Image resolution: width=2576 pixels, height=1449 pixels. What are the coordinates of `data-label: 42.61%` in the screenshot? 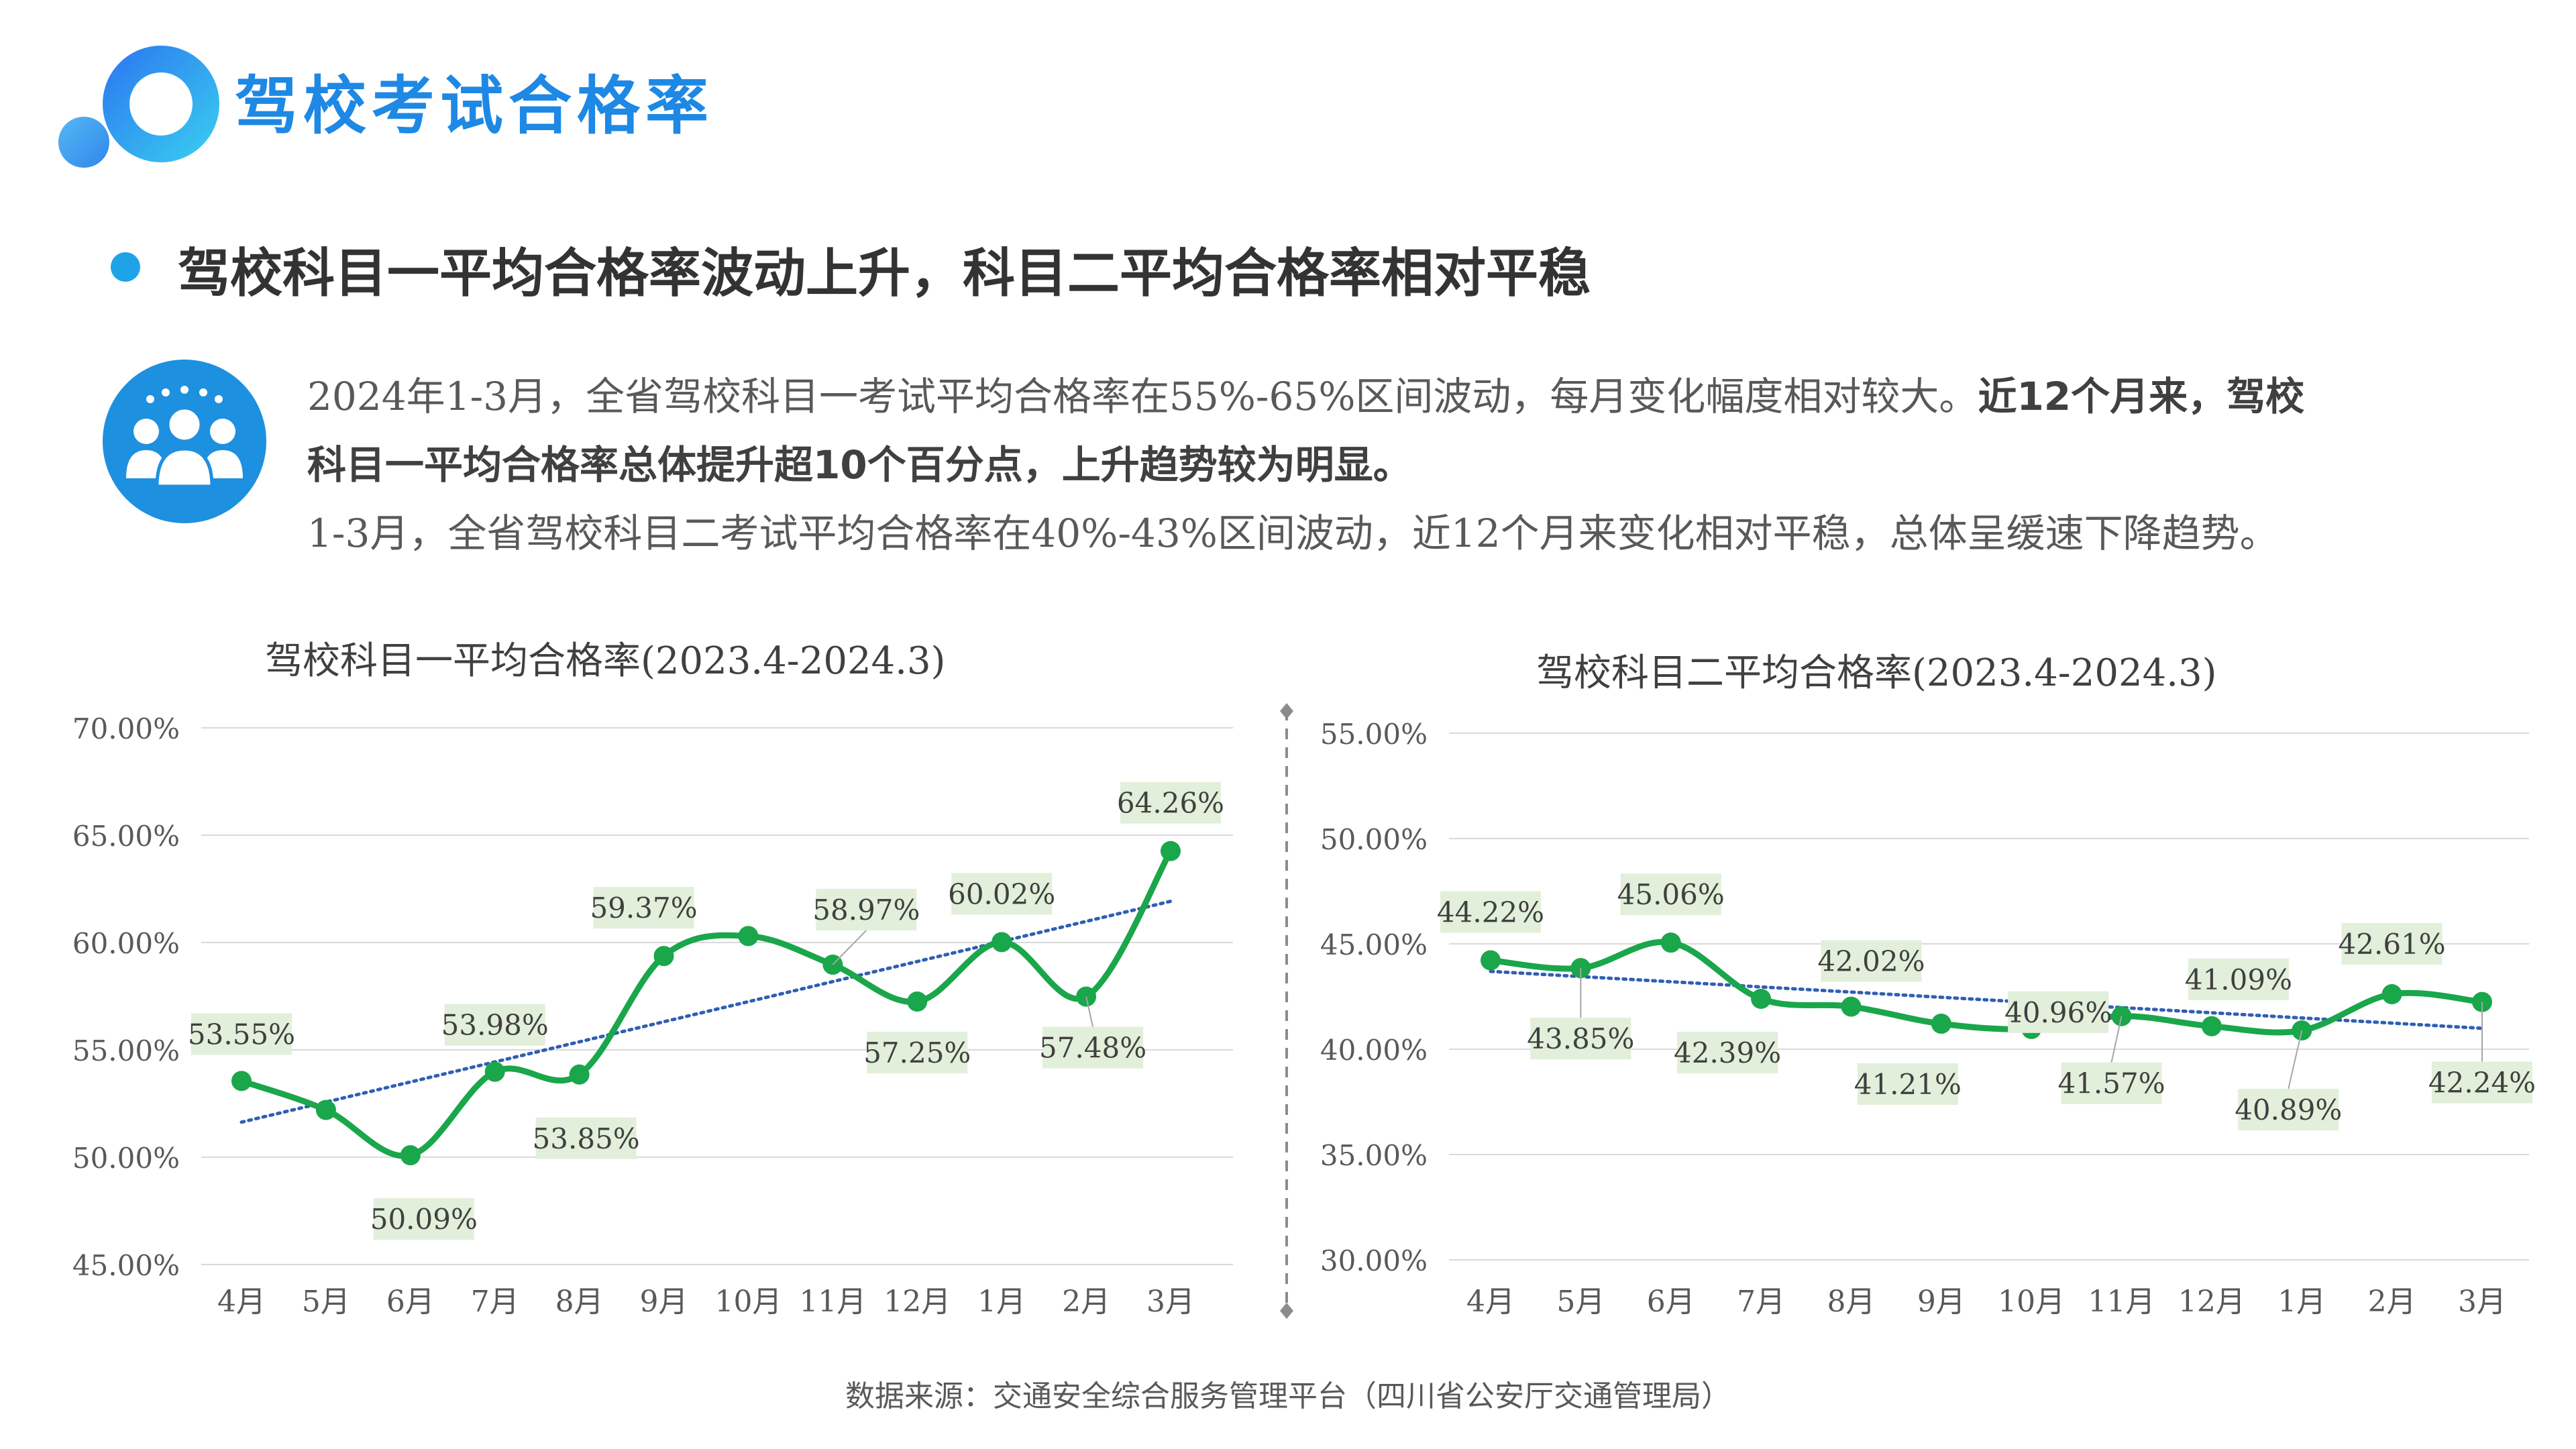 It's located at (2392, 944).